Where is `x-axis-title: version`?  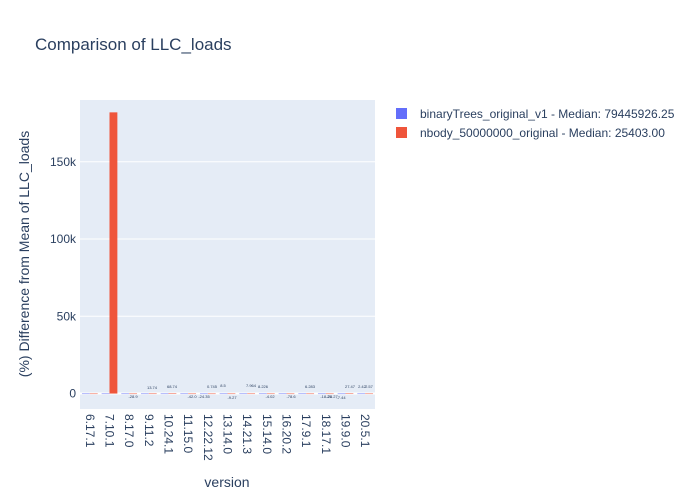
x-axis-title: version is located at coordinates (226, 482).